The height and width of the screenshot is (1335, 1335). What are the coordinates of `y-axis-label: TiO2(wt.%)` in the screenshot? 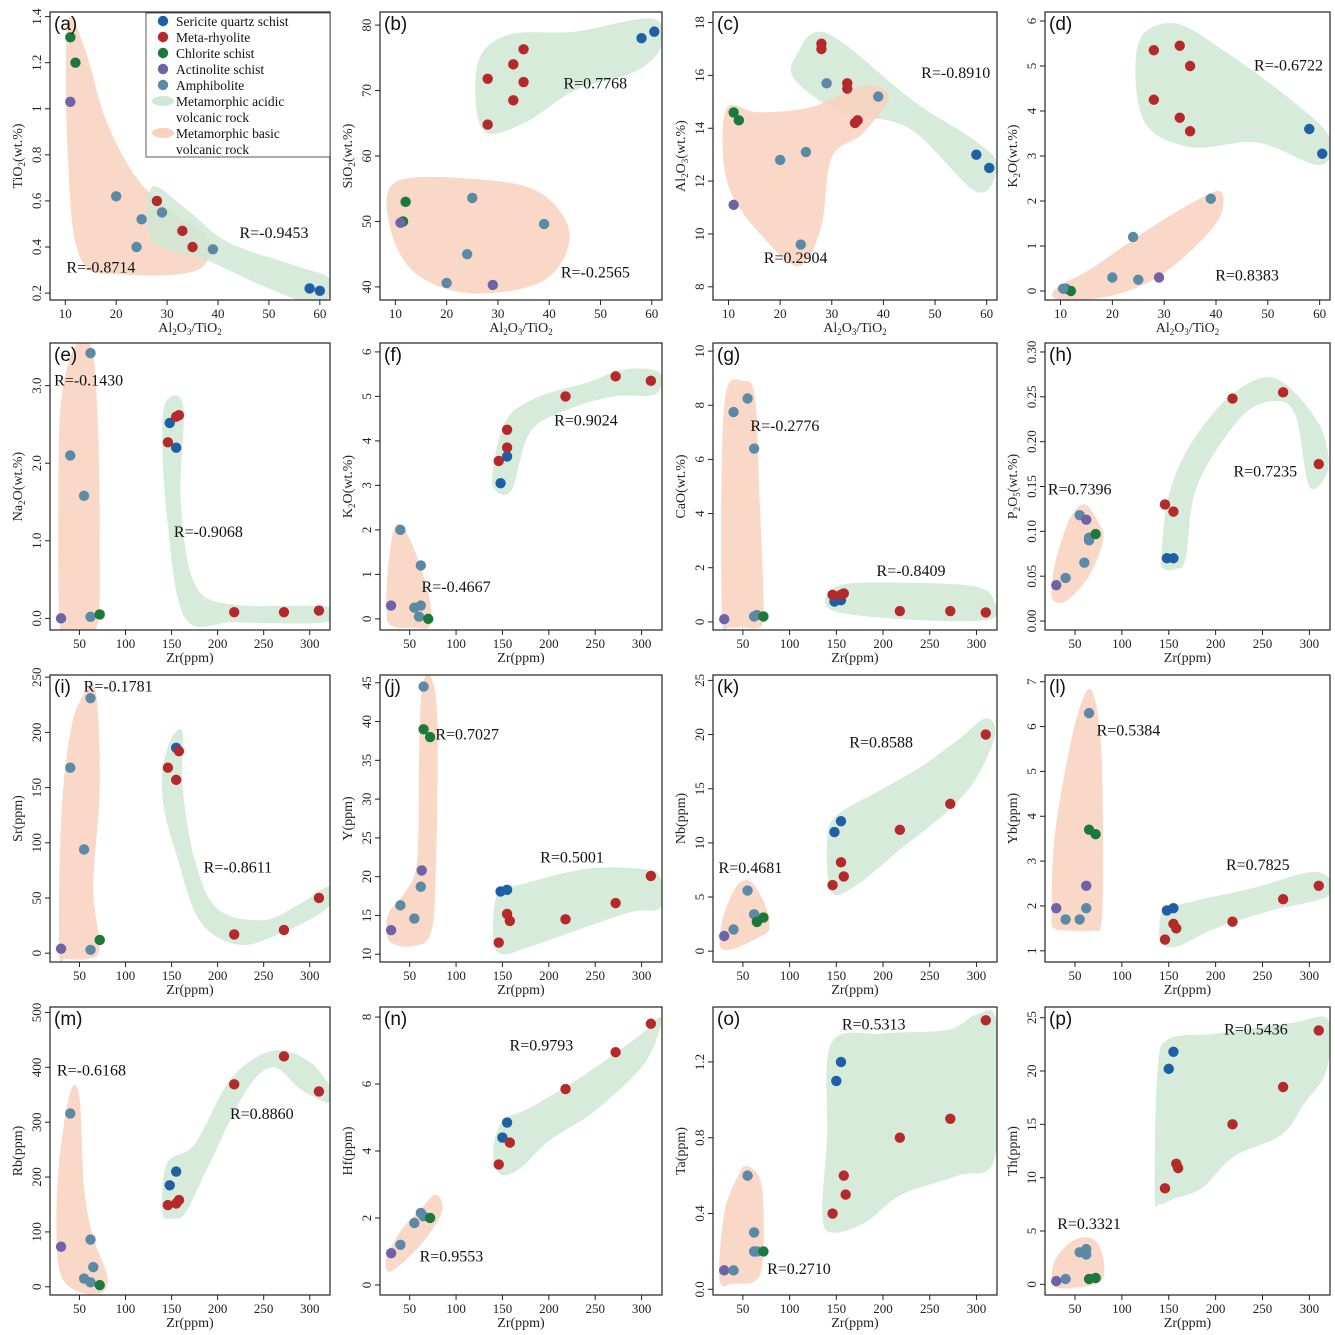 It's located at (19, 155).